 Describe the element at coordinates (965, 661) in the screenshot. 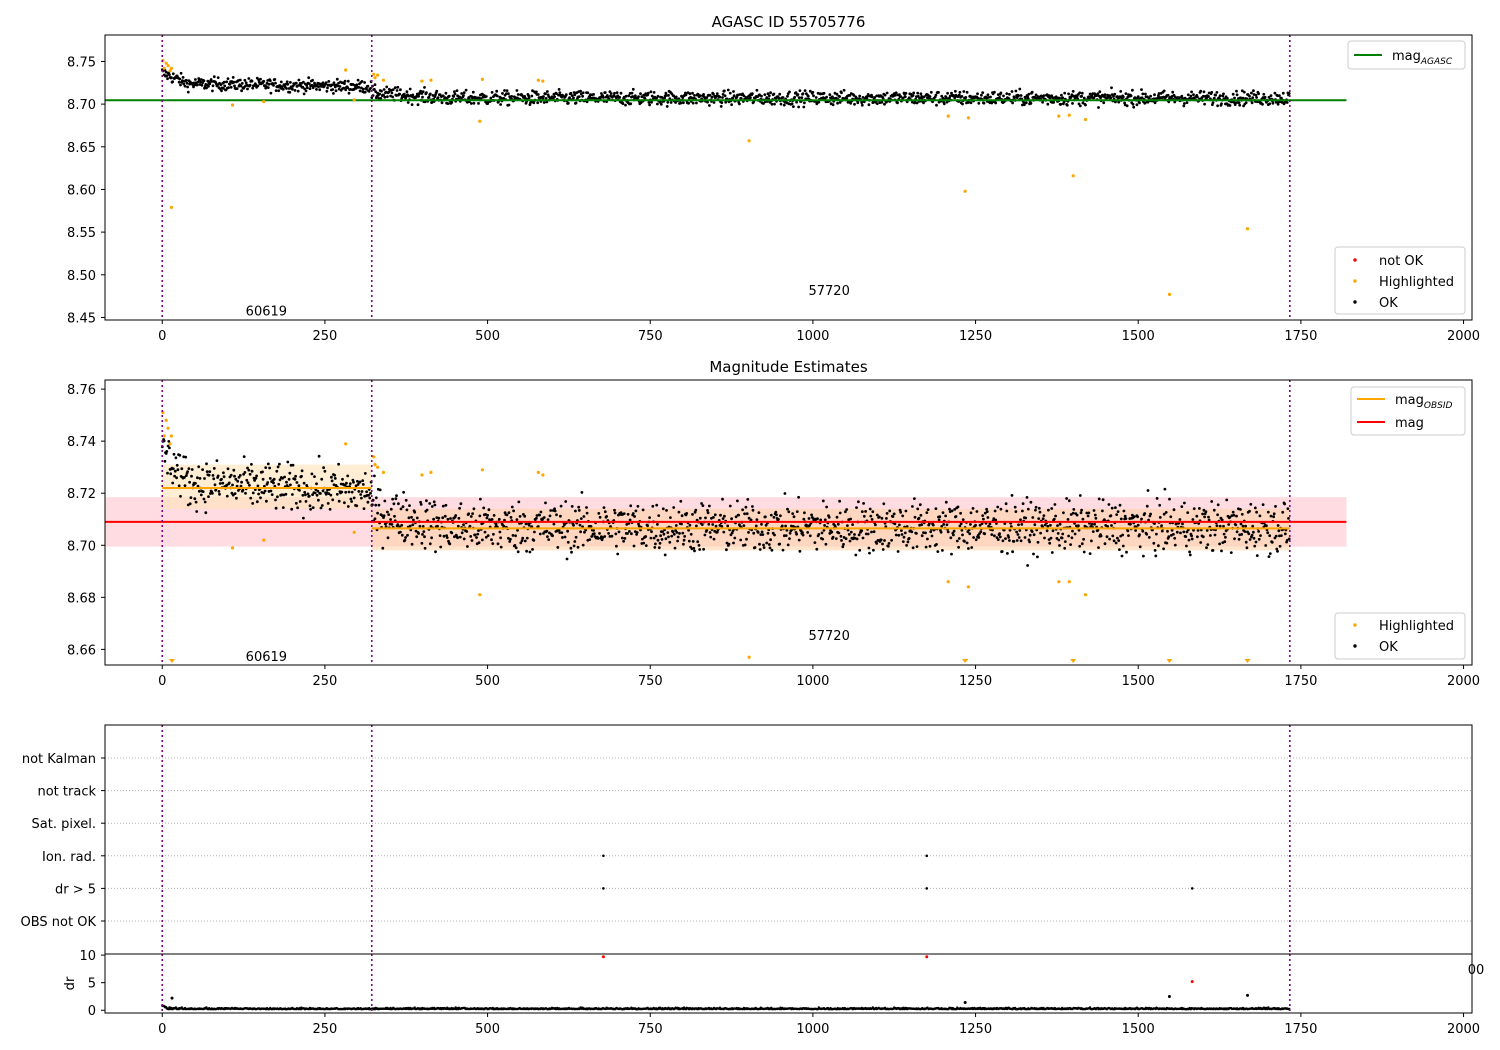

I see `out-of-range-marker` at that location.